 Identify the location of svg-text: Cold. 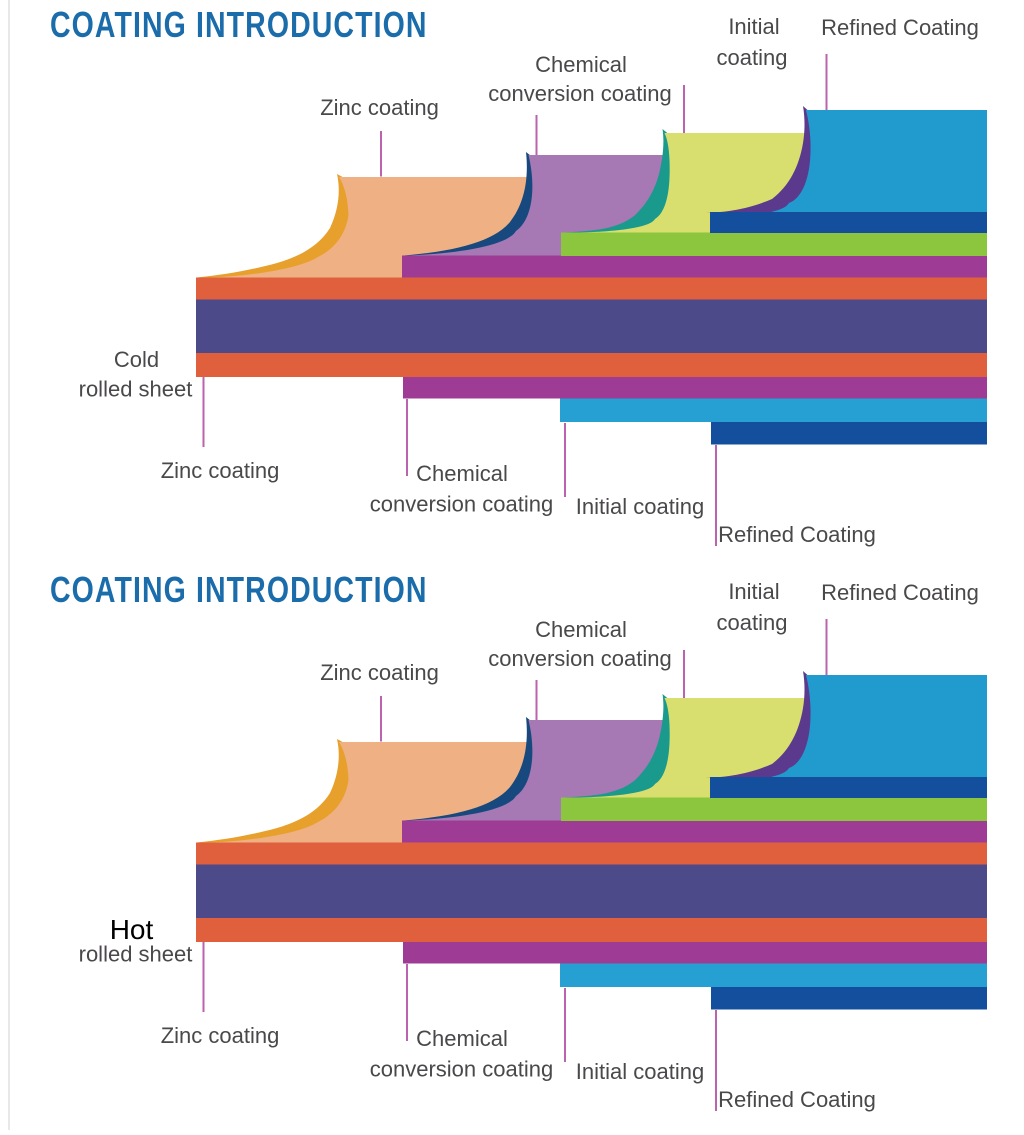
(136, 359).